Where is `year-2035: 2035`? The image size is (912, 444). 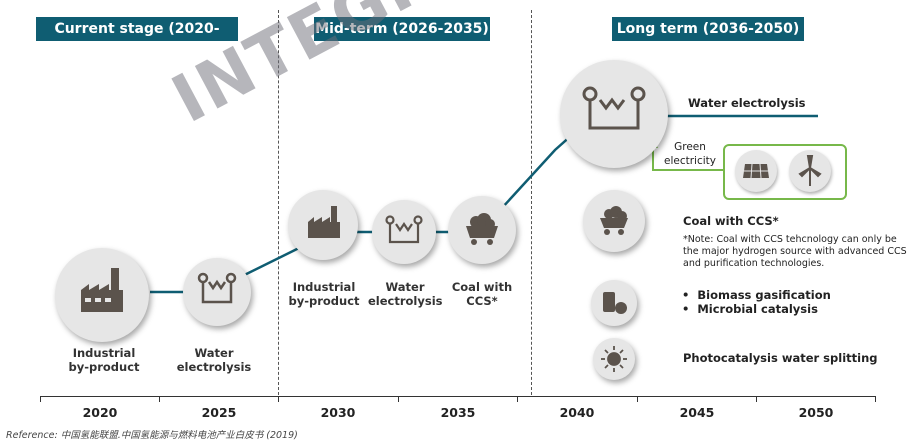
year-2035: 2035 is located at coordinates (458, 412).